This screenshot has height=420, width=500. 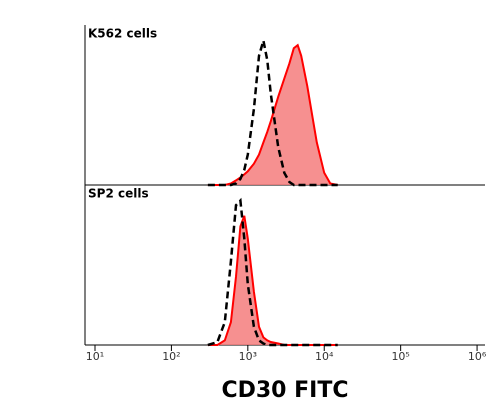 What do you see at coordinates (400, 356) in the screenshot?
I see `x-tick-label: 10⁵` at bounding box center [400, 356].